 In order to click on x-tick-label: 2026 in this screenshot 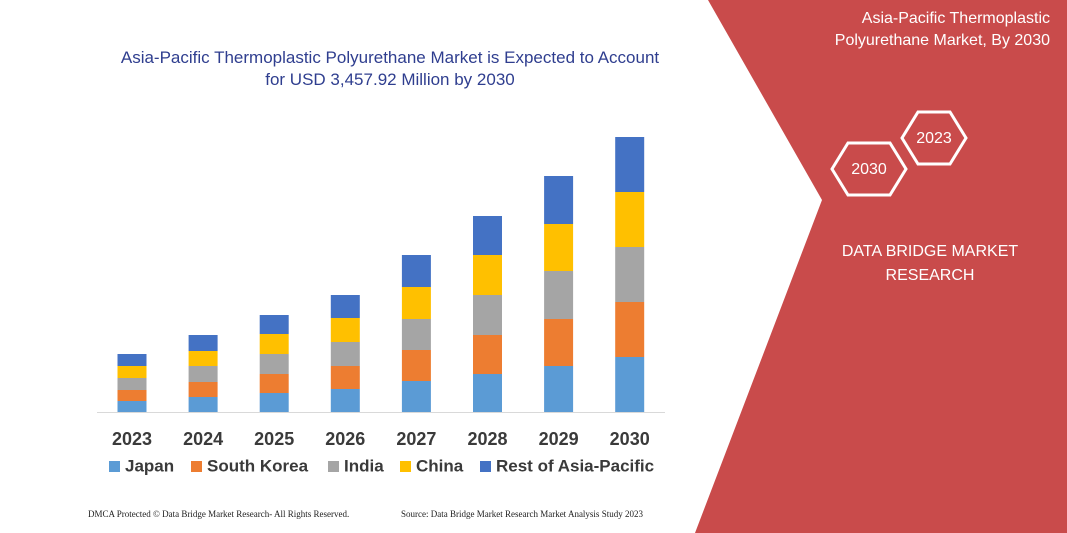, I will do `click(345, 439)`.